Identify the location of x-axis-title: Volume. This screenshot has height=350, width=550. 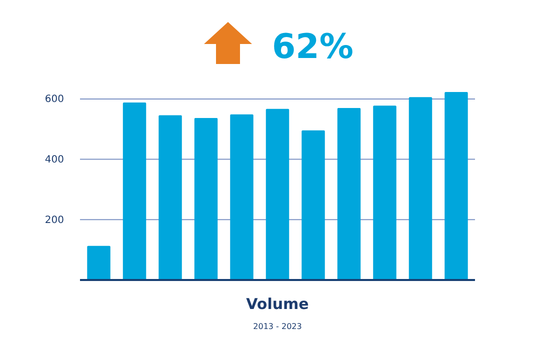
(277, 304).